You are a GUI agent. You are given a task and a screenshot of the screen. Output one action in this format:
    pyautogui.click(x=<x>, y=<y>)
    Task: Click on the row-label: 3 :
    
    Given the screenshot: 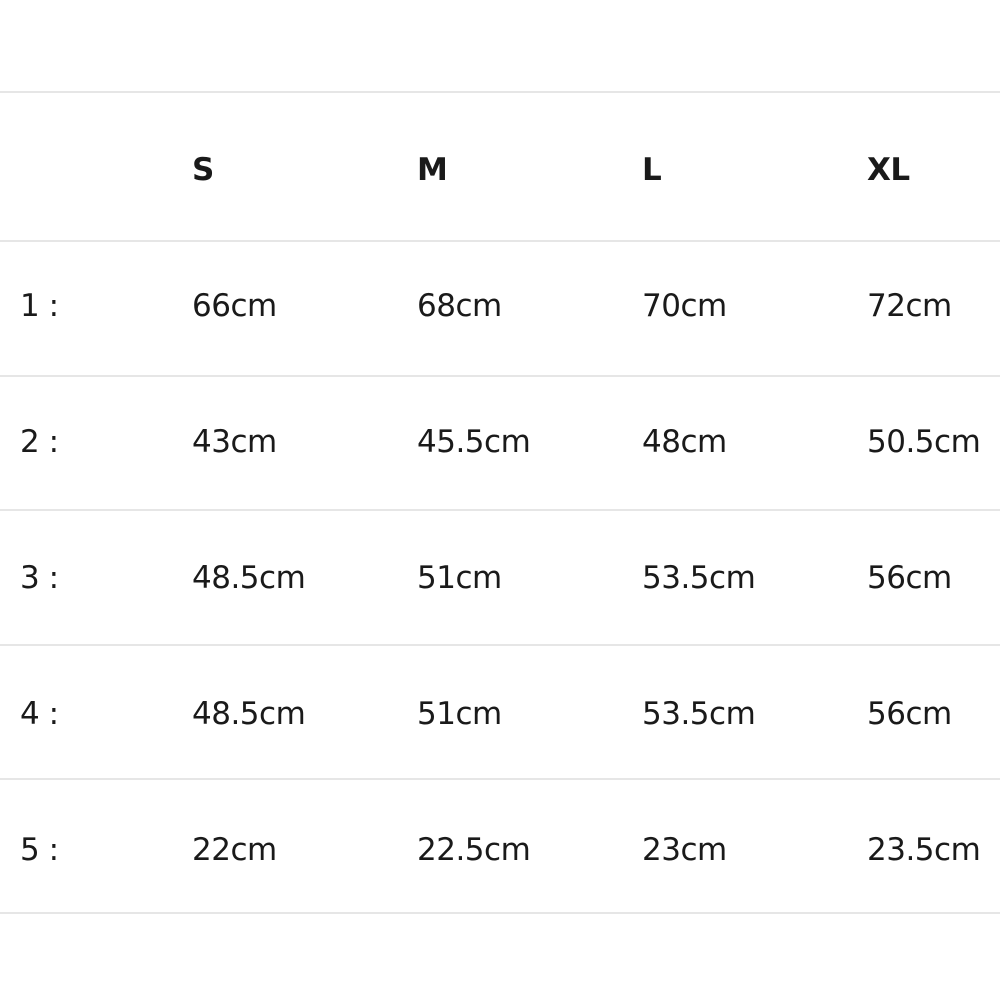 What is the action you would take?
    pyautogui.click(x=39, y=578)
    